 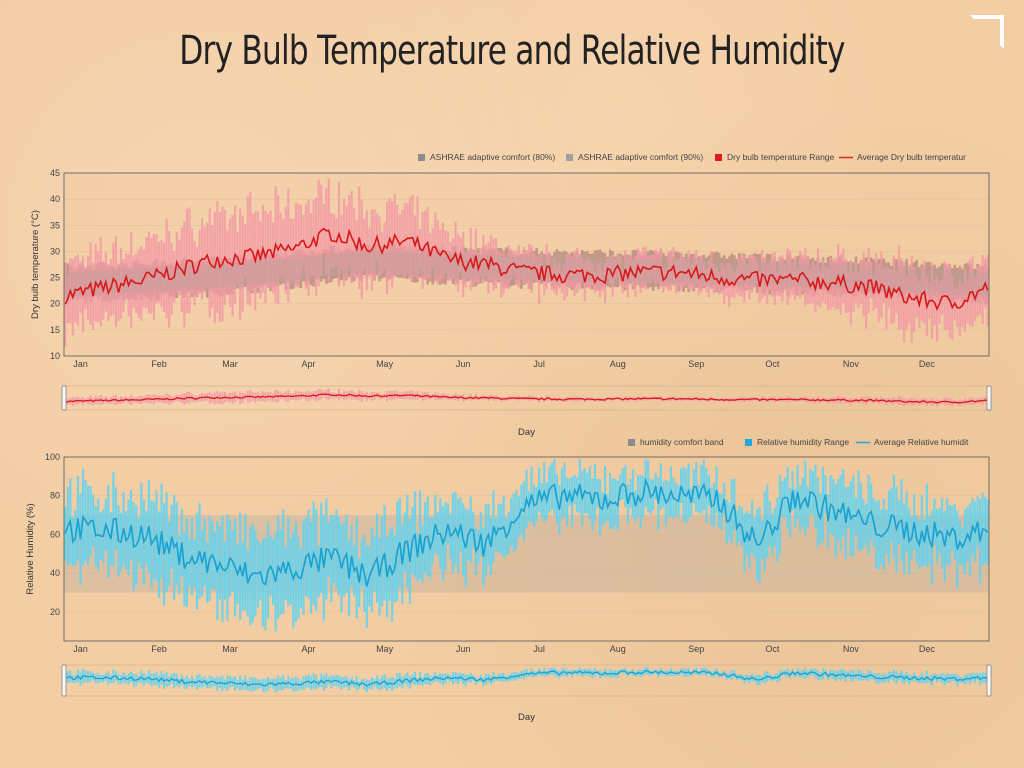 I want to click on y-tick-label: 15, so click(x=55, y=330).